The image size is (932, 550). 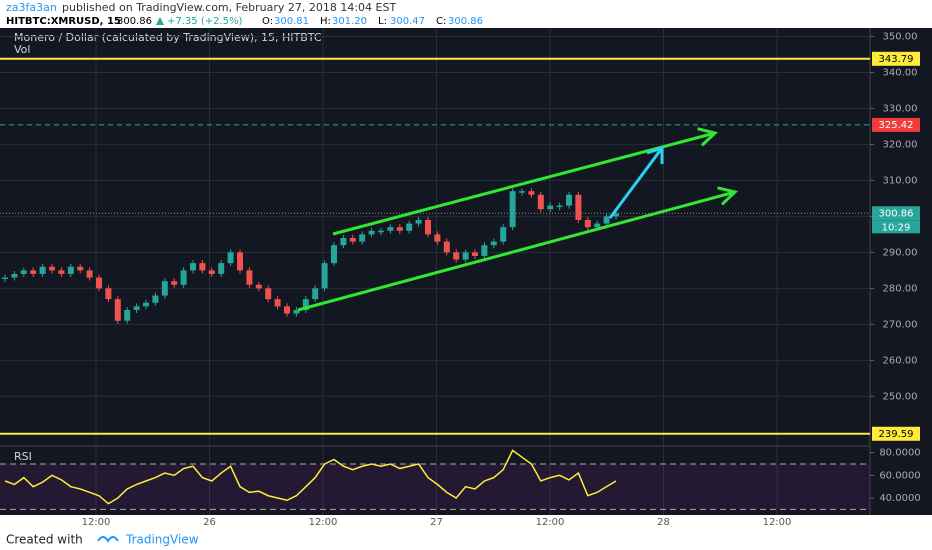 I want to click on price-tag-label: 239.59, so click(x=896, y=434).